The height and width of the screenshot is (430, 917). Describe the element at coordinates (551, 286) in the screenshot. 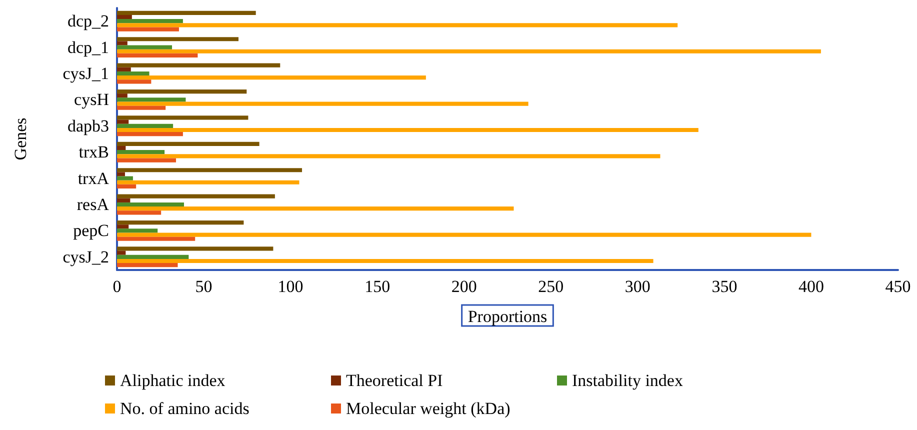

I see `x-tick-label: 250` at that location.